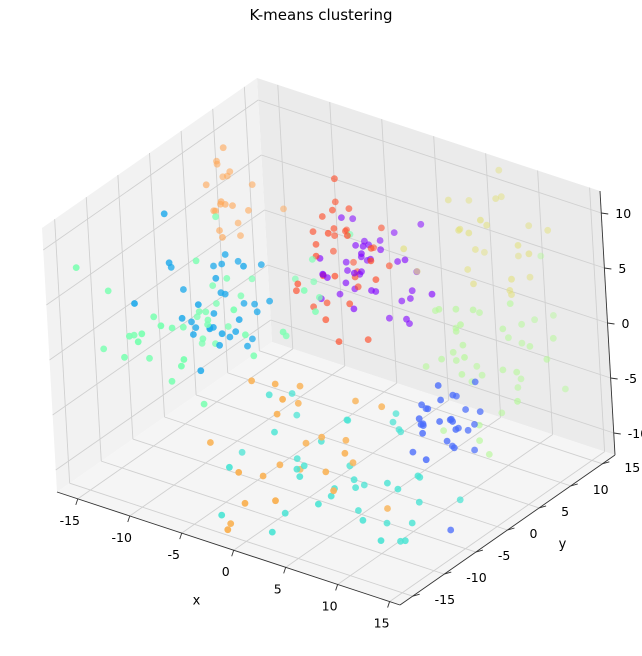 The image size is (642, 656). What do you see at coordinates (631, 378) in the screenshot?
I see `z-tick-label: -5` at bounding box center [631, 378].